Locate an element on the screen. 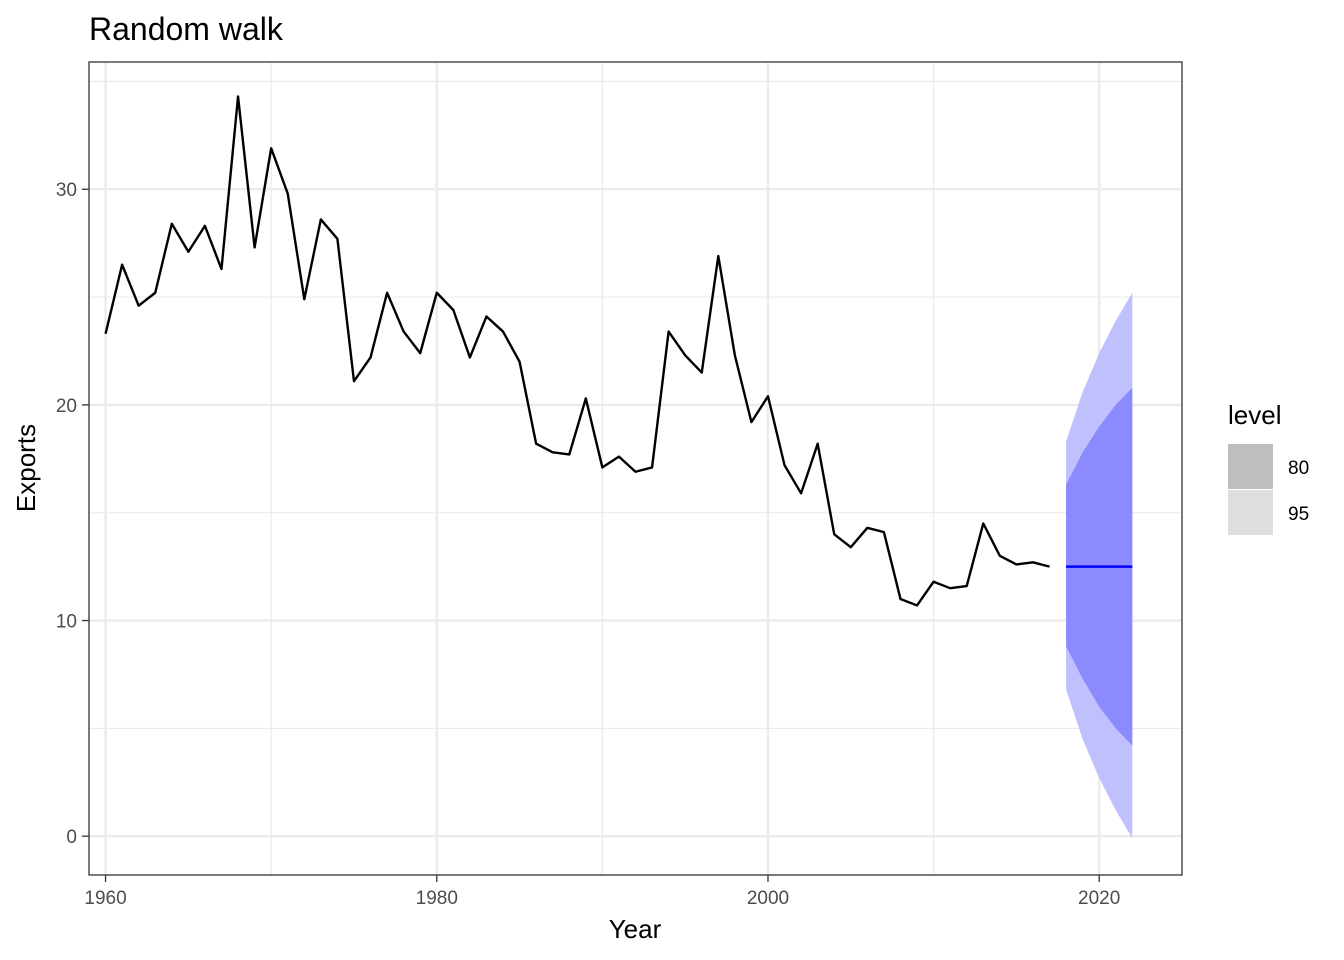 The image size is (1344, 960). y-tick-label: 20 is located at coordinates (66, 406).